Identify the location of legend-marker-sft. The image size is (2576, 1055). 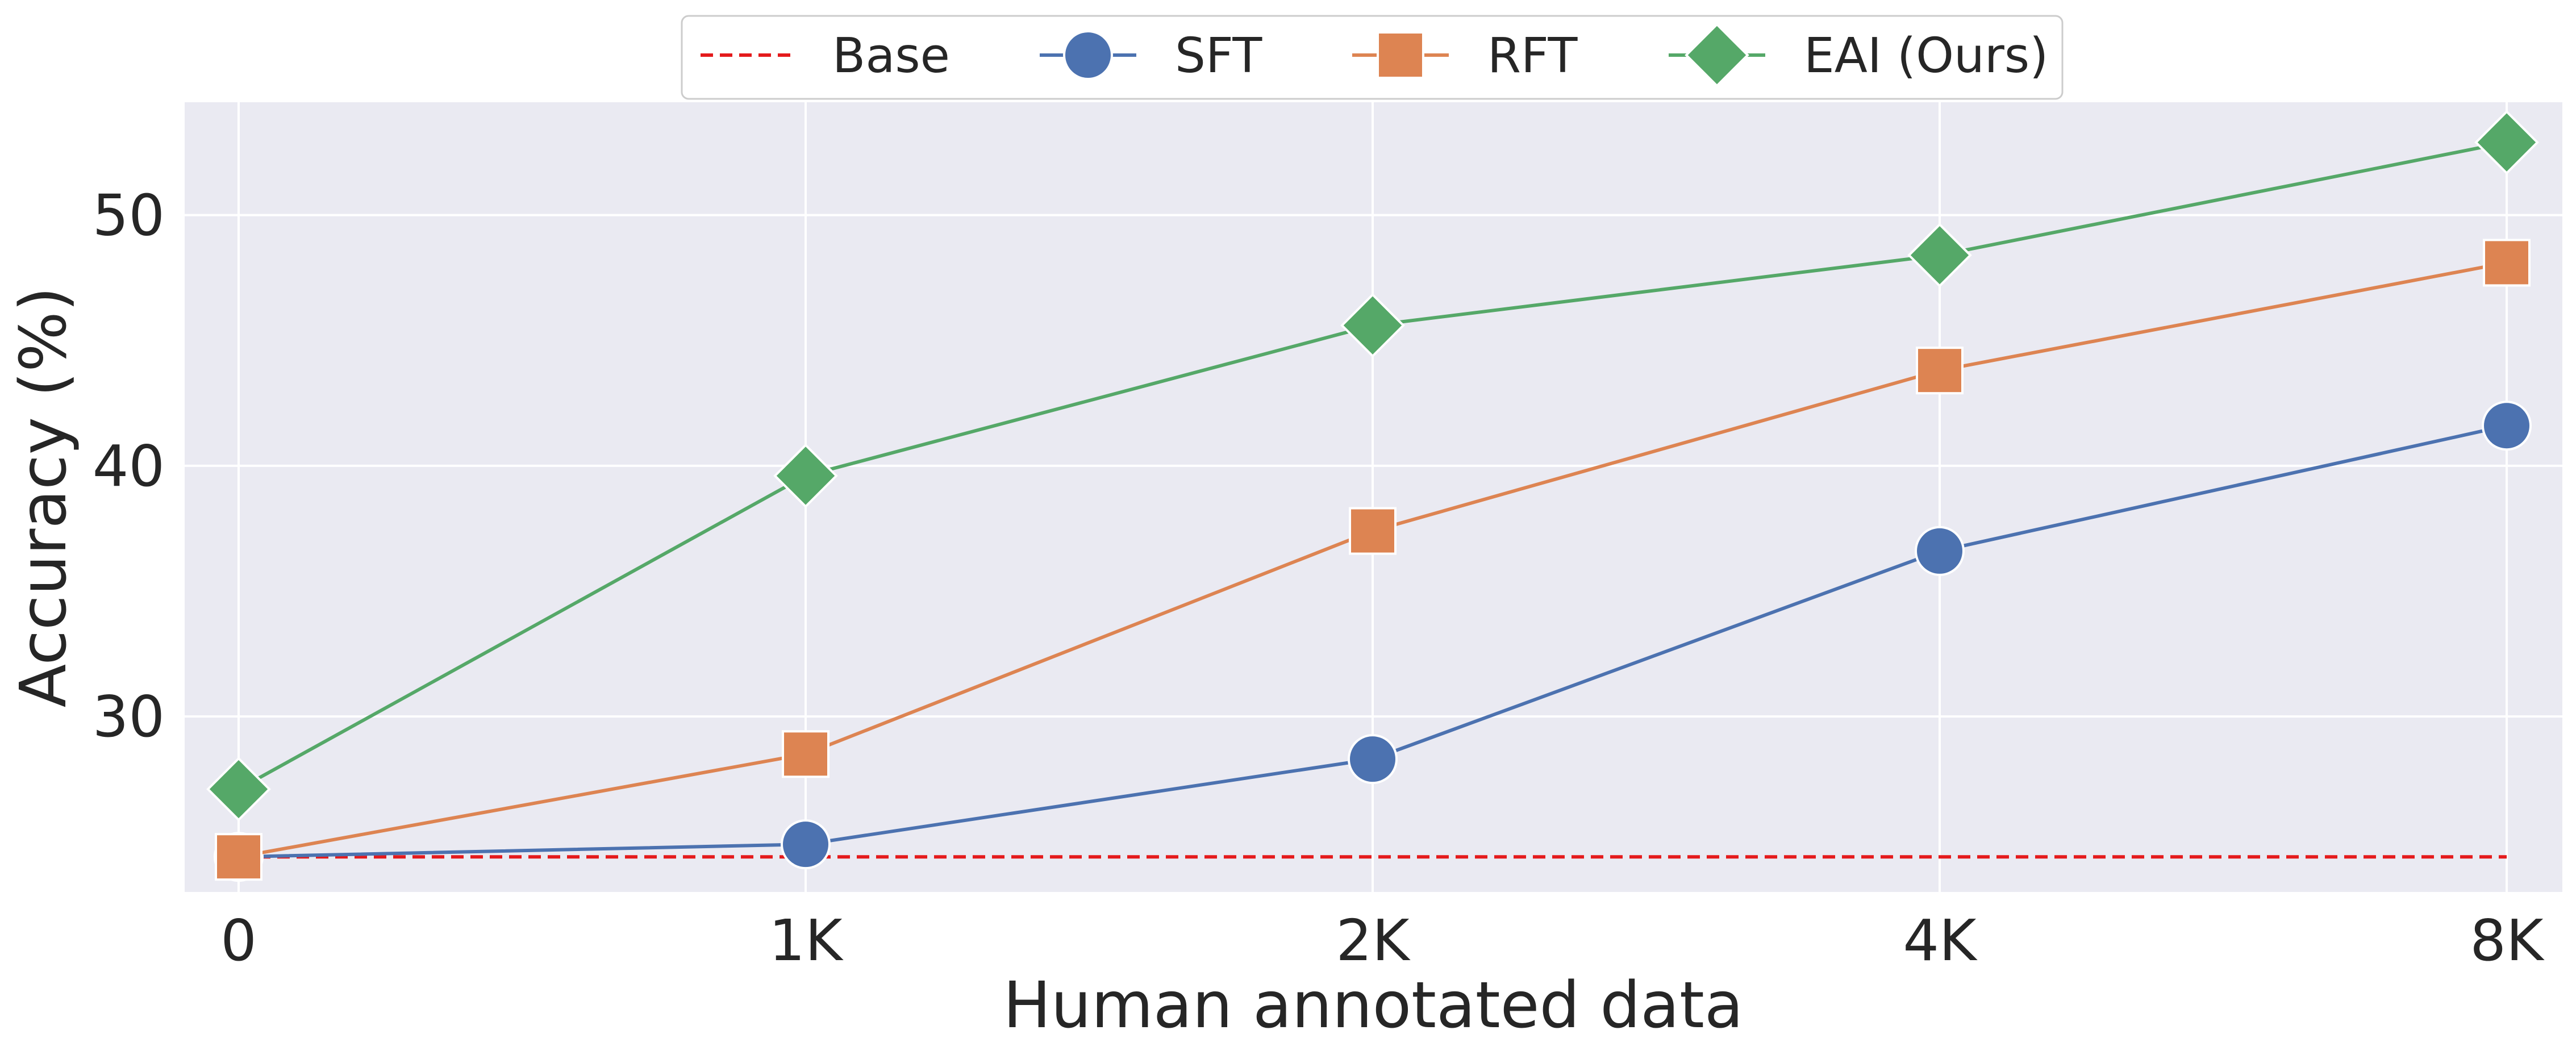
(1088, 55).